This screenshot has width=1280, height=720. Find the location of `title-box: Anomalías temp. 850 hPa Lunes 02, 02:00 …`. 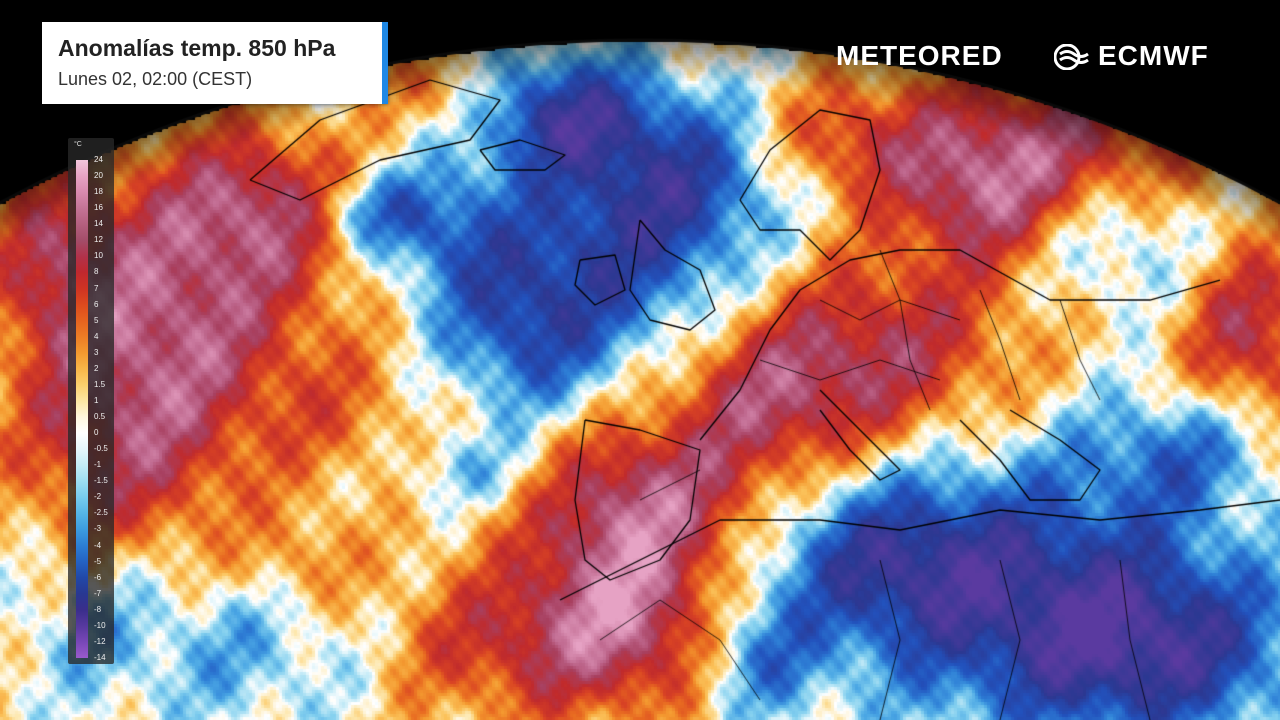

title-box: Anomalías temp. 850 hPa Lunes 02, 02:00 … is located at coordinates (215, 63).